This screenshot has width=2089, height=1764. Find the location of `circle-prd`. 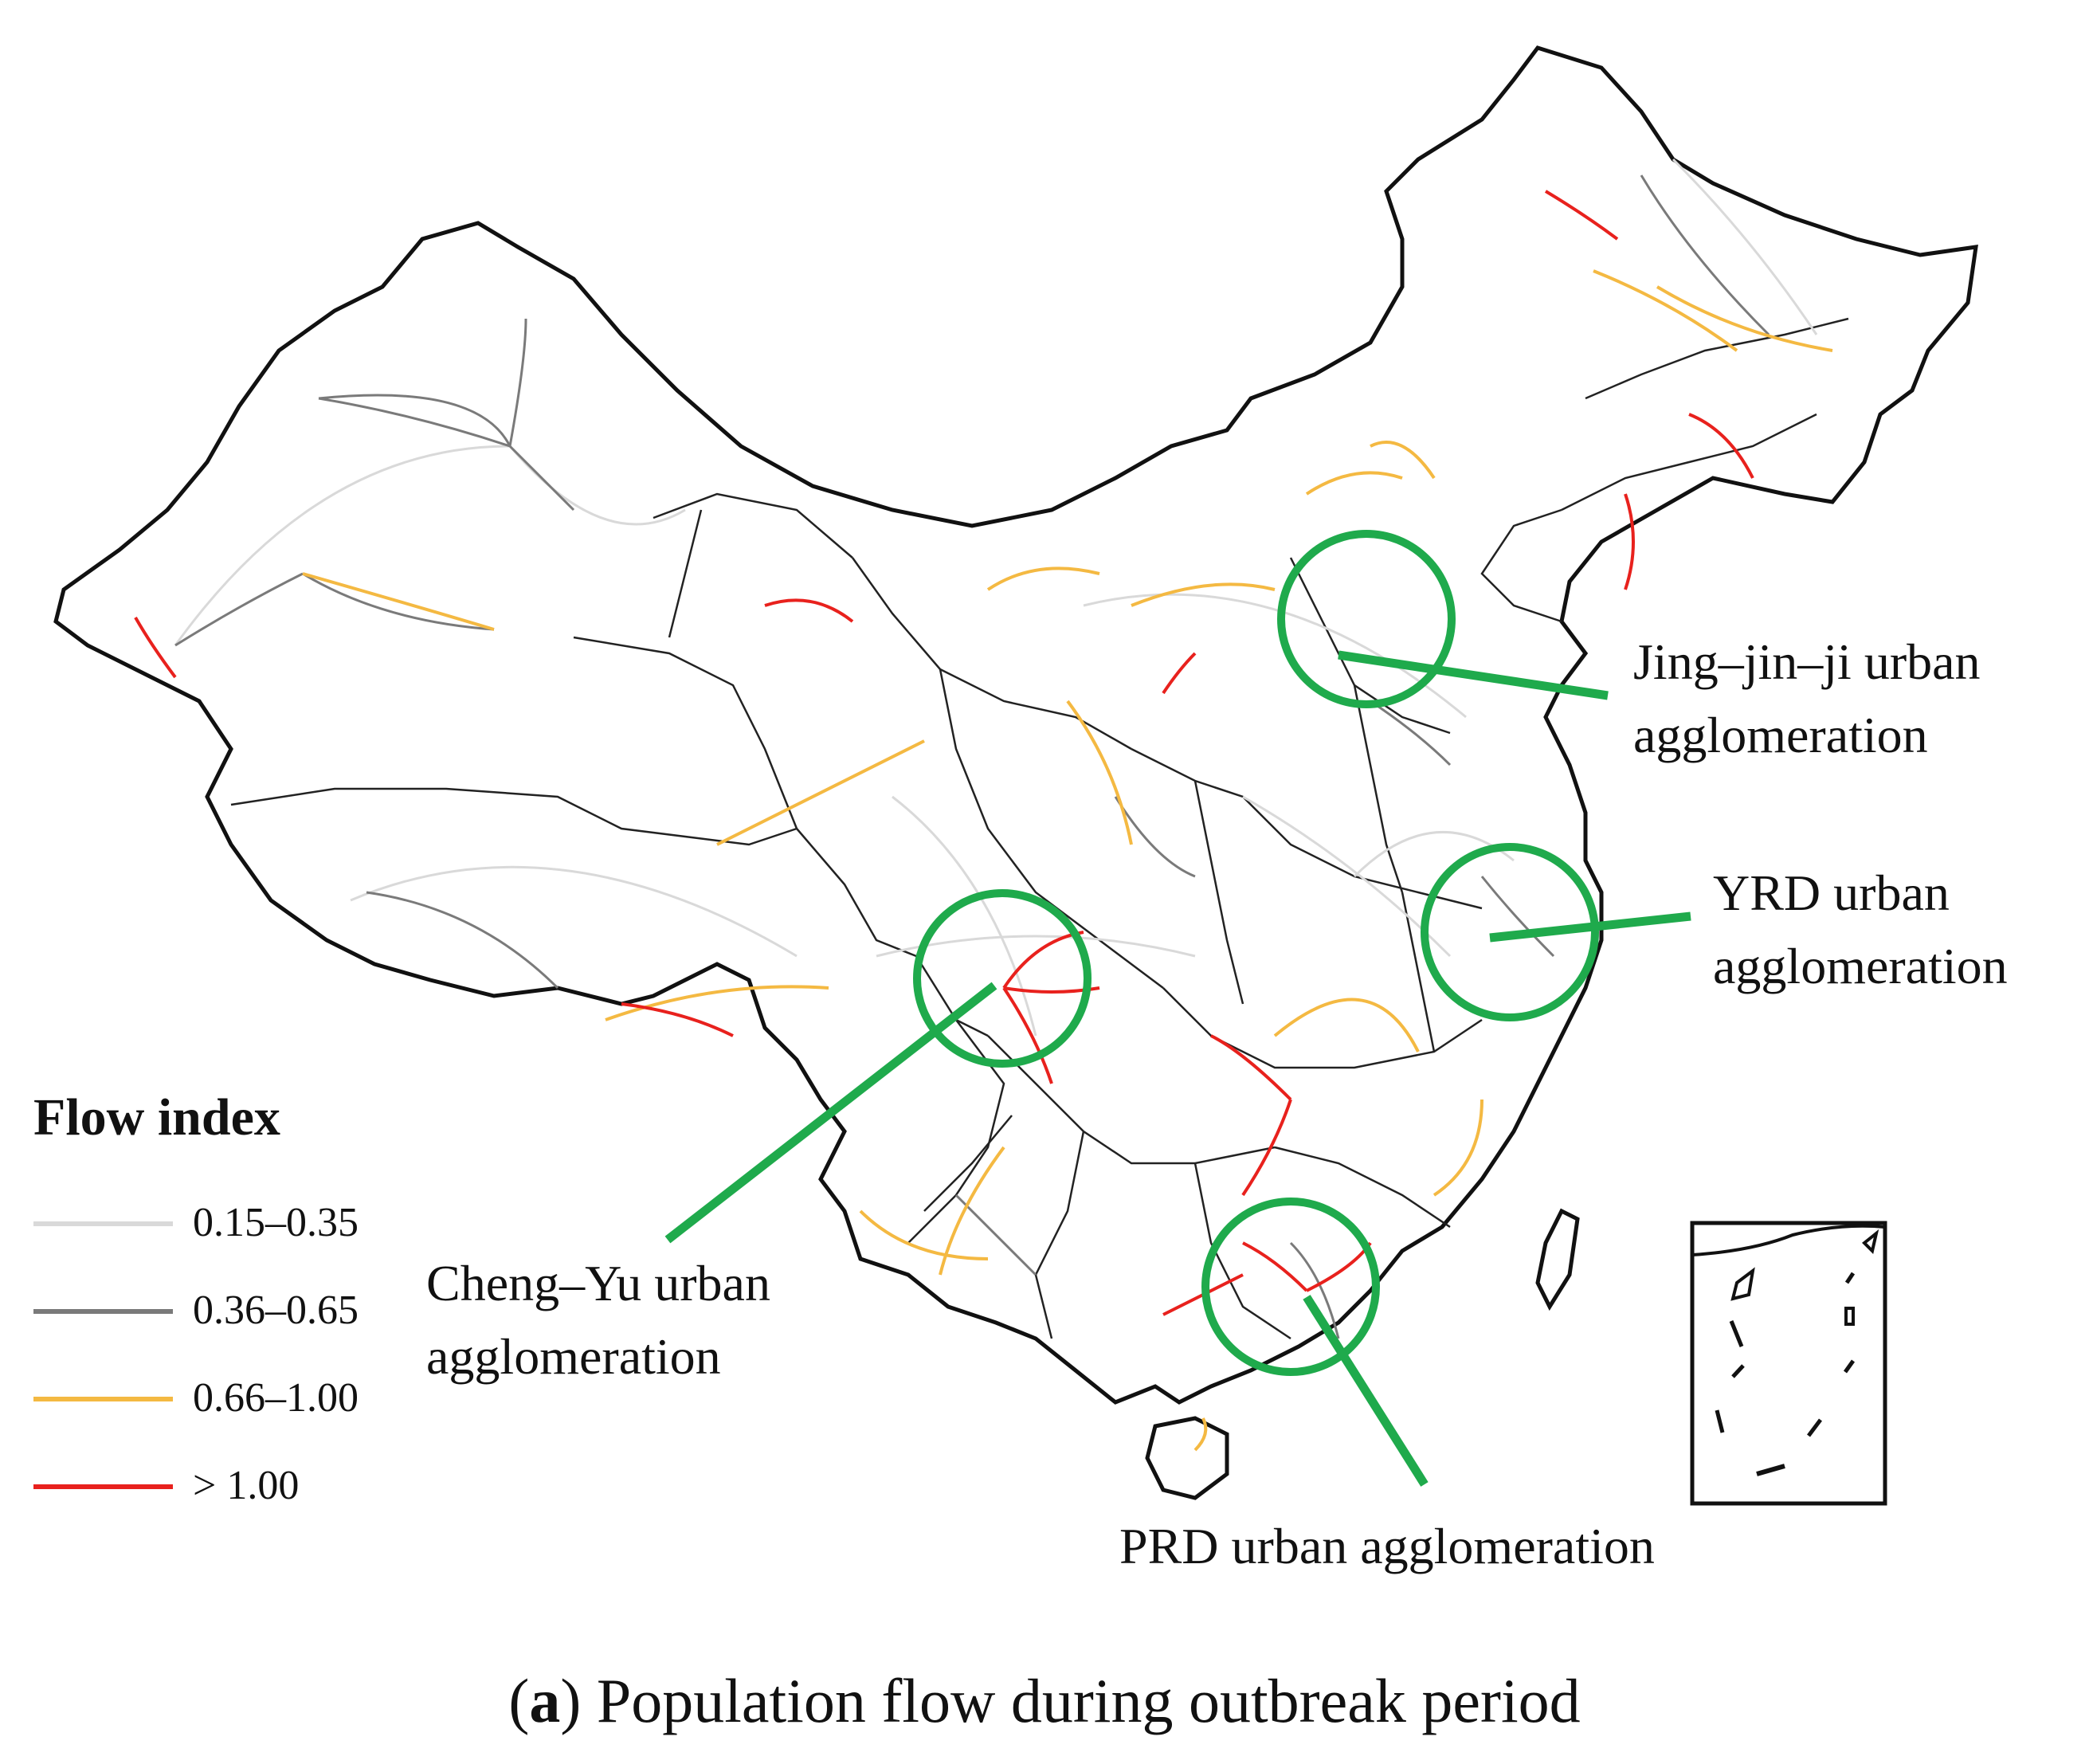

circle-prd is located at coordinates (1291, 1287).